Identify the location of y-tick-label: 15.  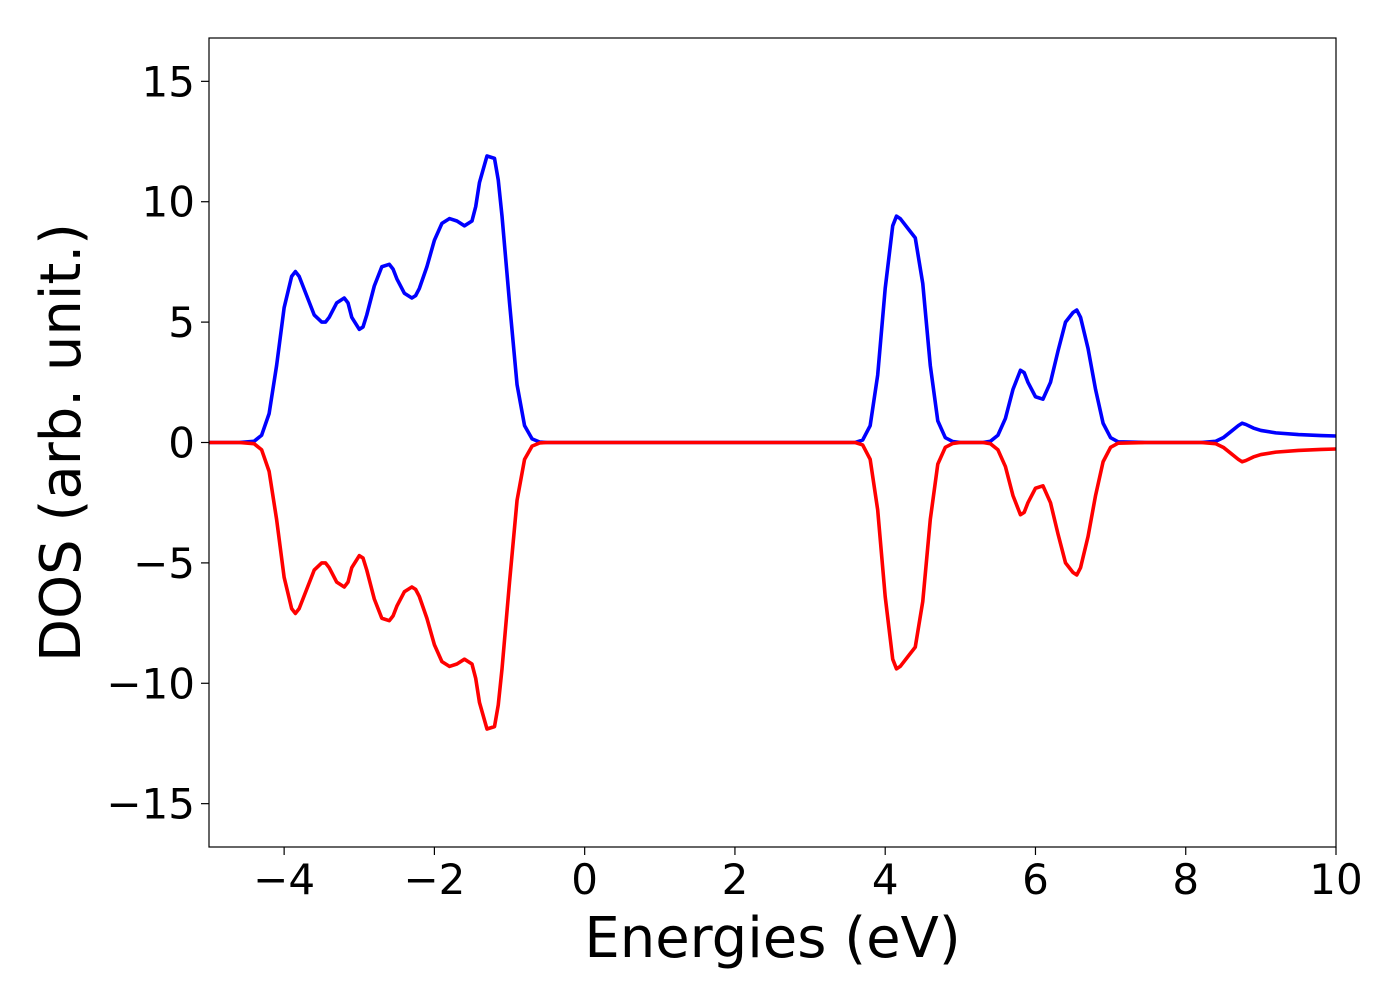
(168, 81).